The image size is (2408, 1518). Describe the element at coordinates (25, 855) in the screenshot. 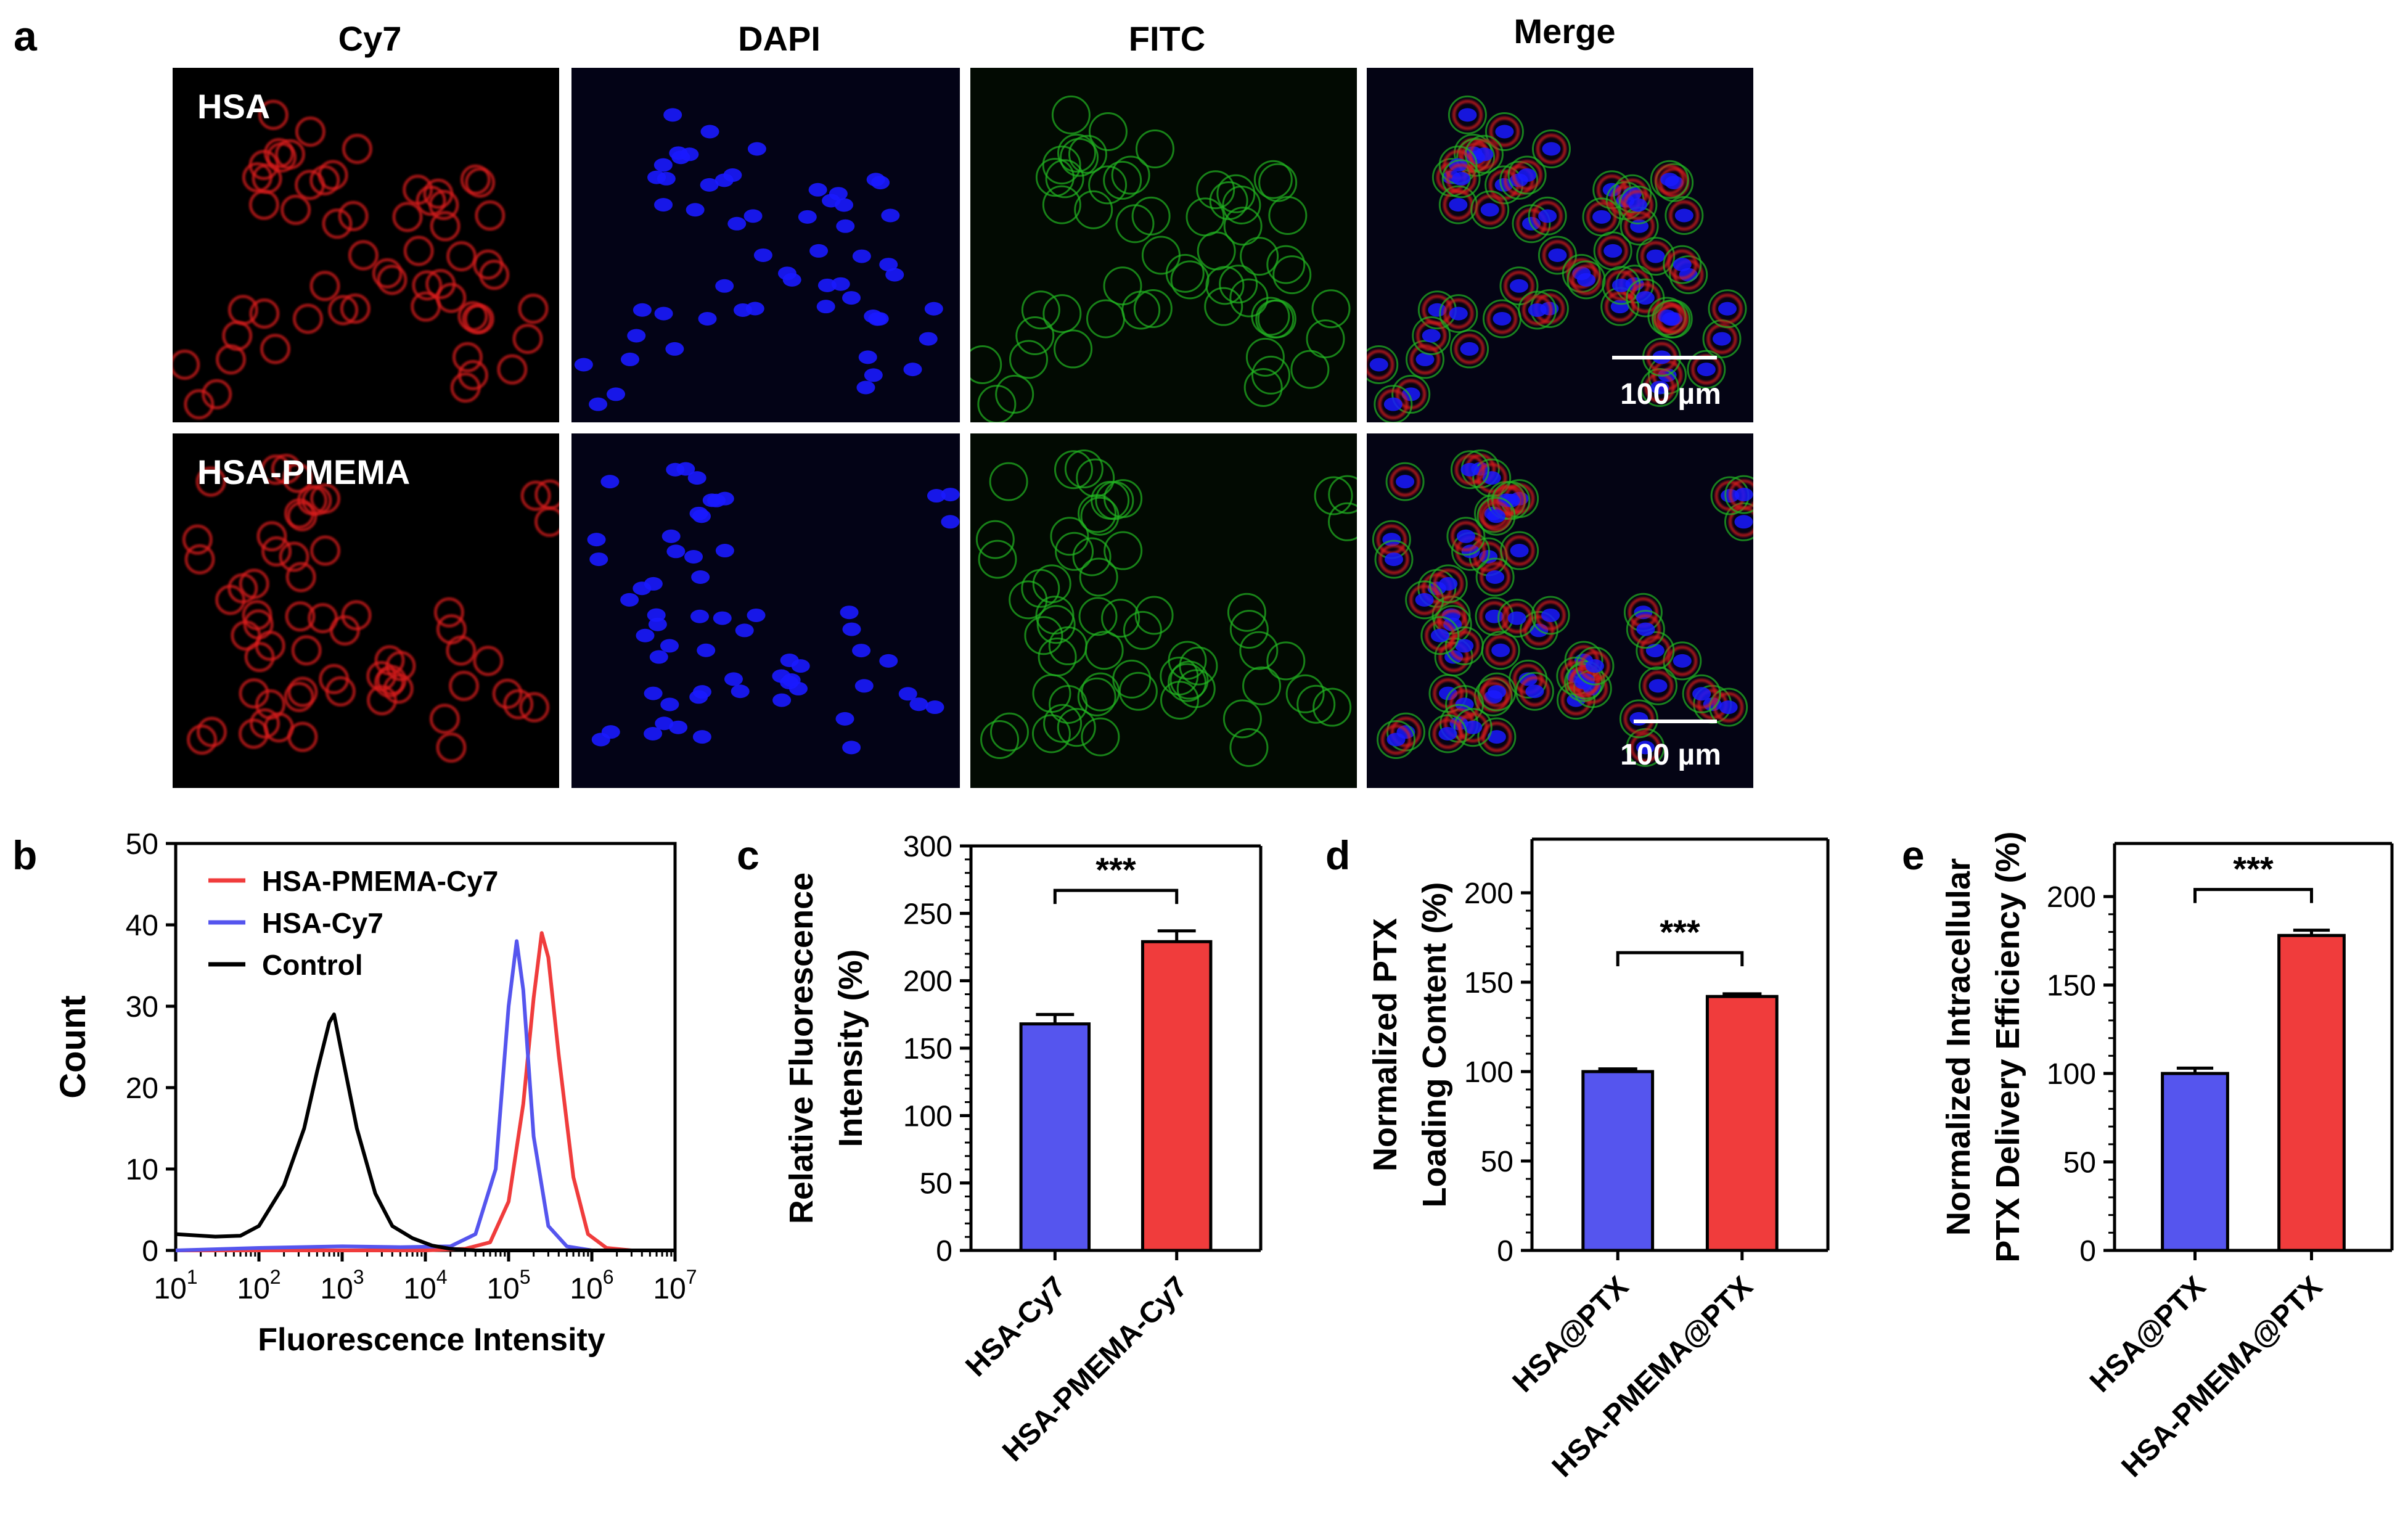

I see `panel-b-letter: b` at that location.